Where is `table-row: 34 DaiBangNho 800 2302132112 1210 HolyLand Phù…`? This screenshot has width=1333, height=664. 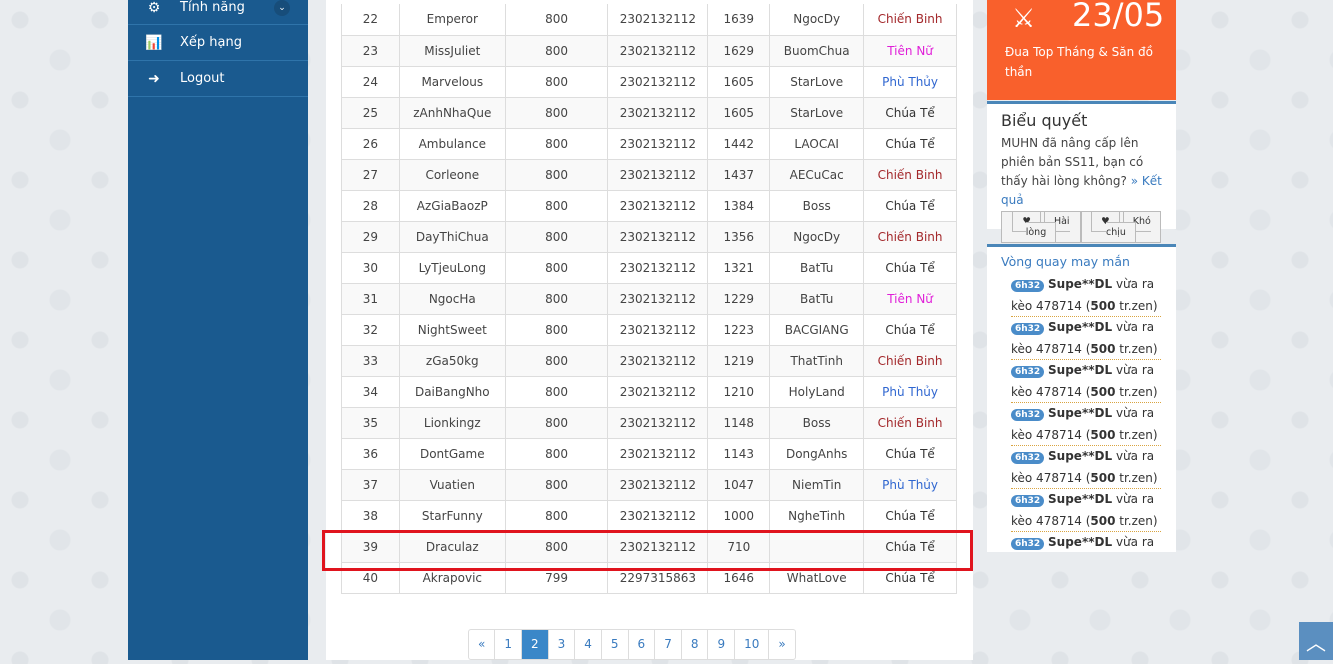
table-row: 34 DaiBangNho 800 2302132112 1210 HolyLand Phù… is located at coordinates (649, 392).